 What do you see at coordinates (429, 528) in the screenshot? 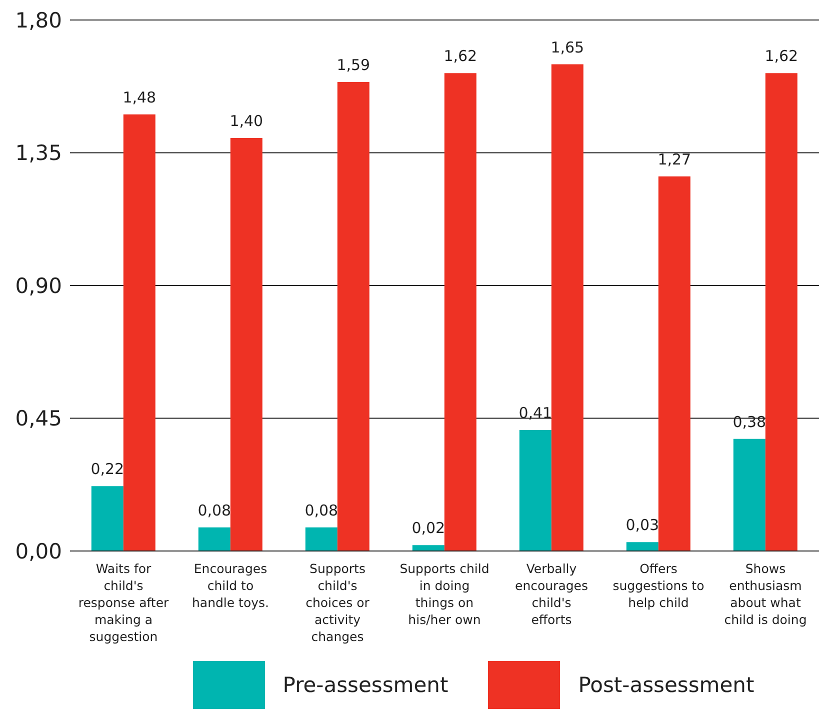
I see `data-label: 0,02` at bounding box center [429, 528].